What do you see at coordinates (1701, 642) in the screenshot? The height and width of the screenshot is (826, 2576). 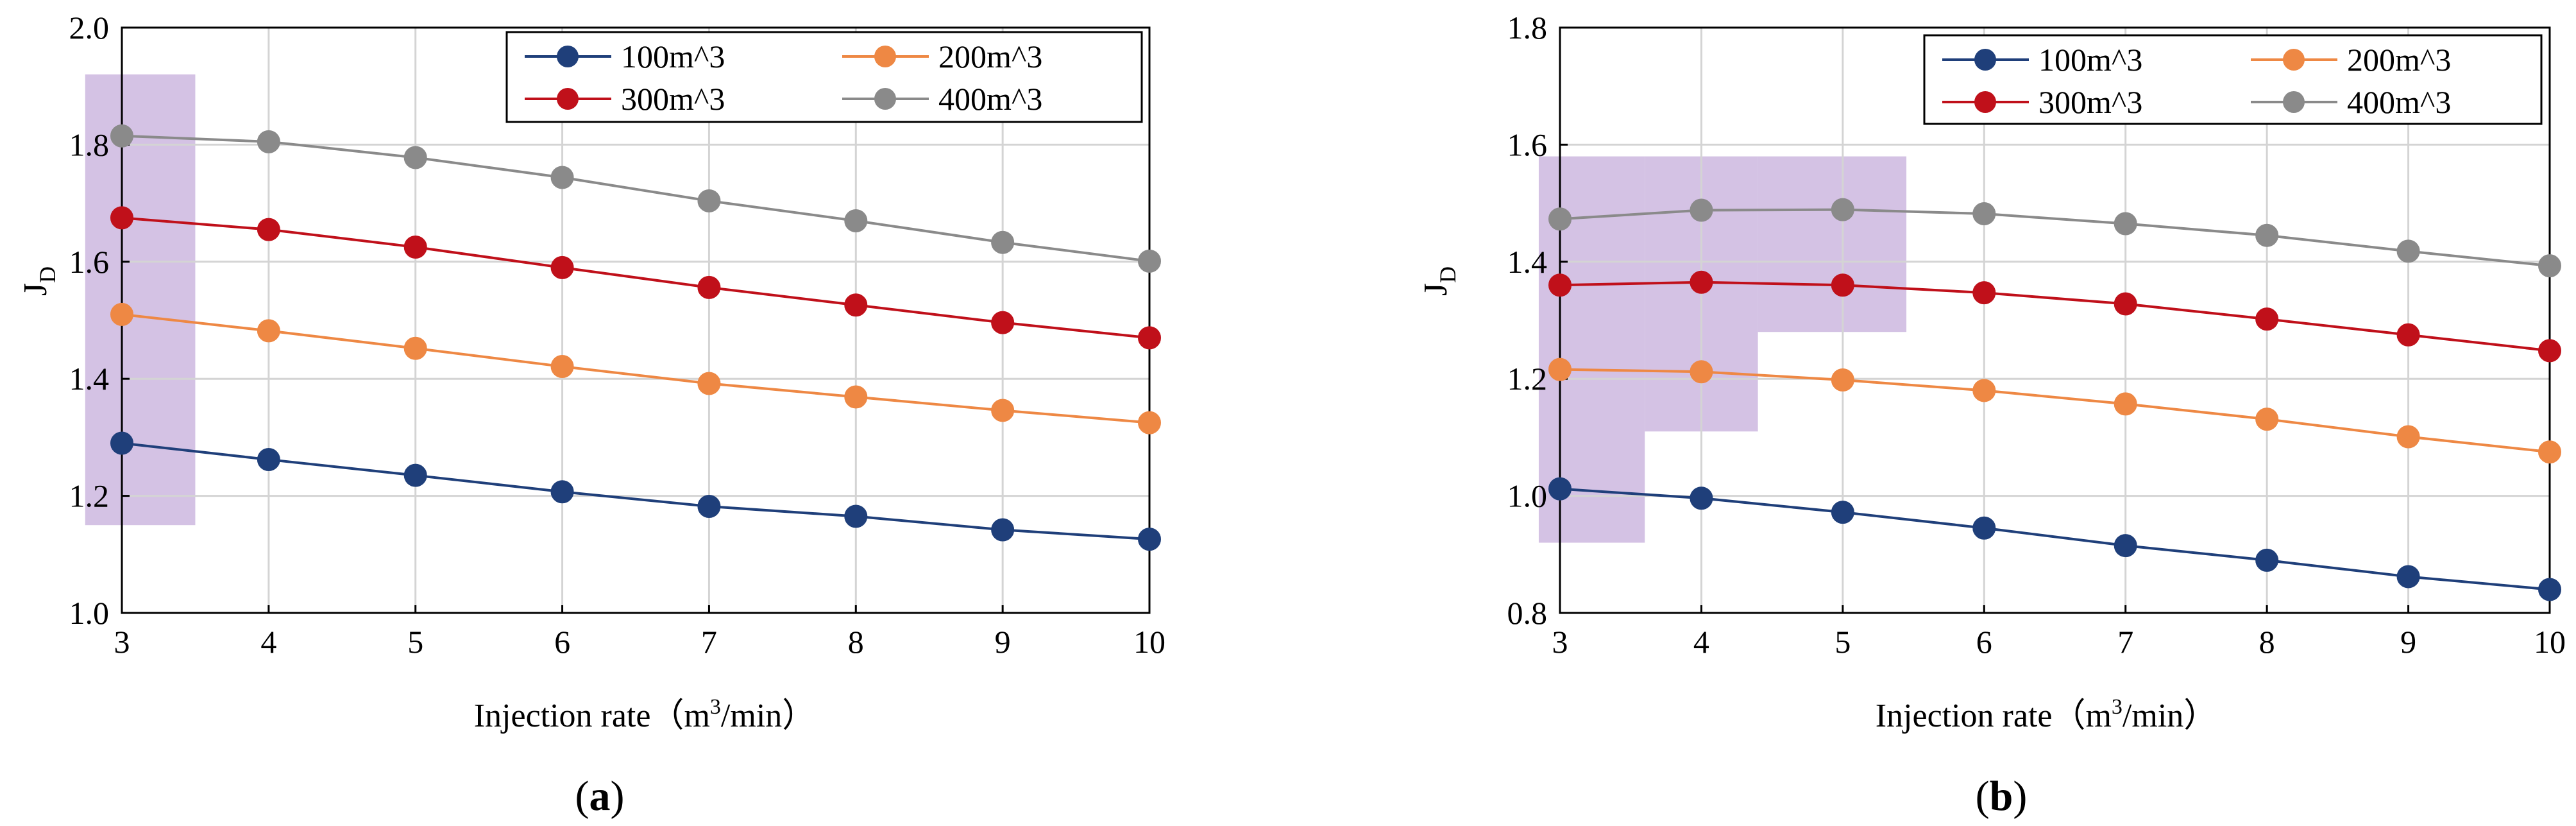 I see `panel-b-x-tick-label-4: 4` at bounding box center [1701, 642].